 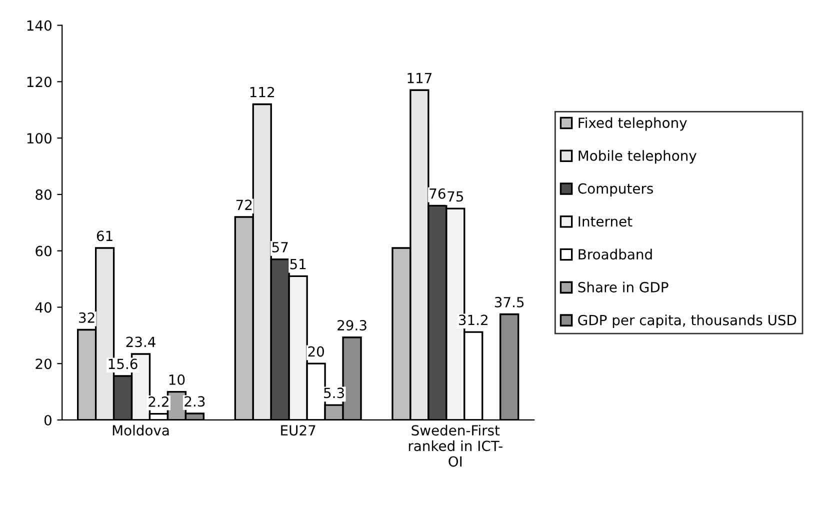 What do you see at coordinates (687, 321) in the screenshot?
I see `legend-label: GDP per capita, thousands USD` at bounding box center [687, 321].